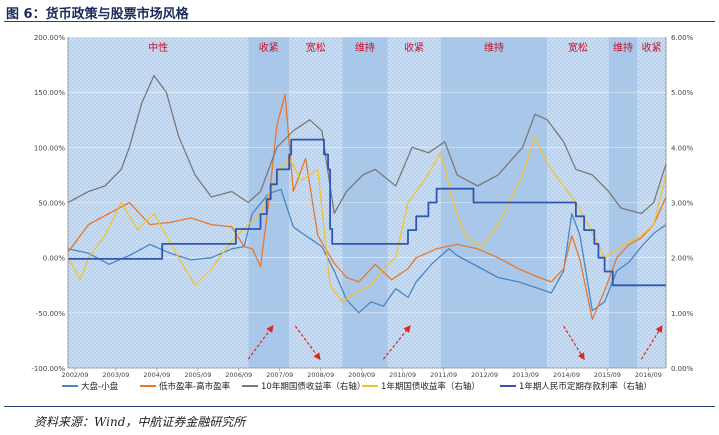  What do you see at coordinates (682, 369) in the screenshot?
I see `y-right-tick-label: 0.00%` at bounding box center [682, 369].